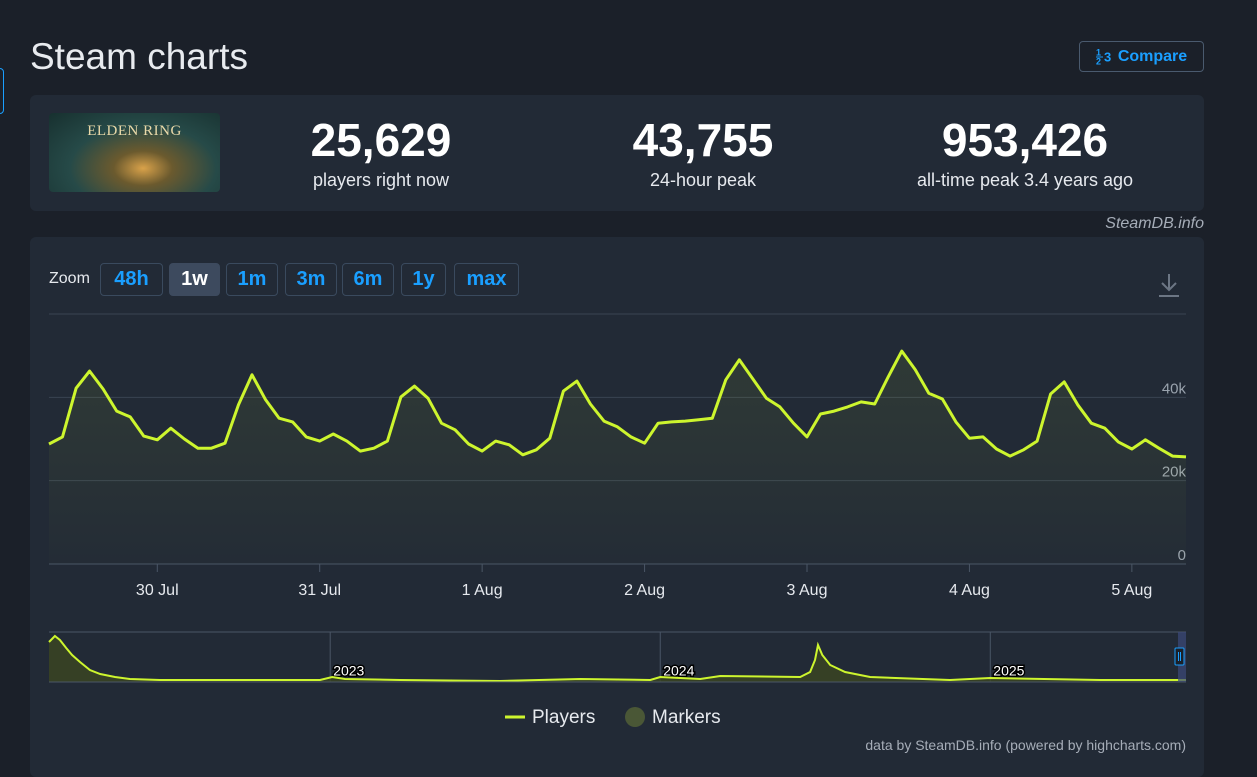  Describe the element at coordinates (381, 140) in the screenshot. I see `stat-value: 25,629` at that location.